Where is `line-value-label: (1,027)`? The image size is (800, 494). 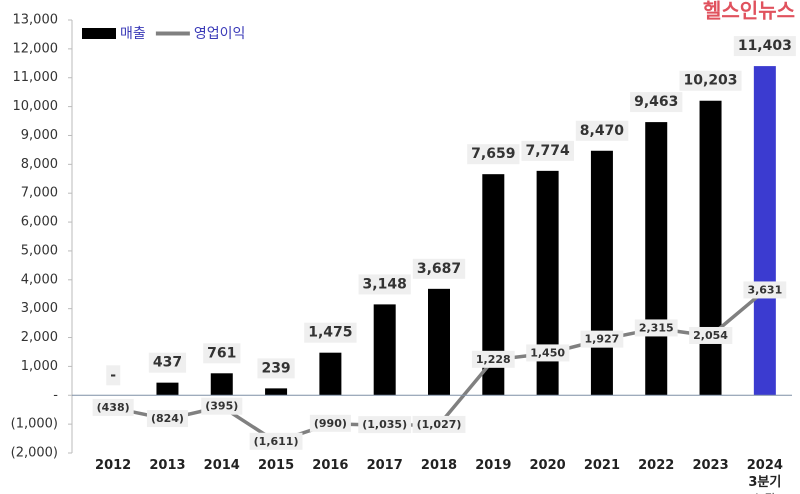
line-value-label: (1,027) is located at coordinates (439, 424).